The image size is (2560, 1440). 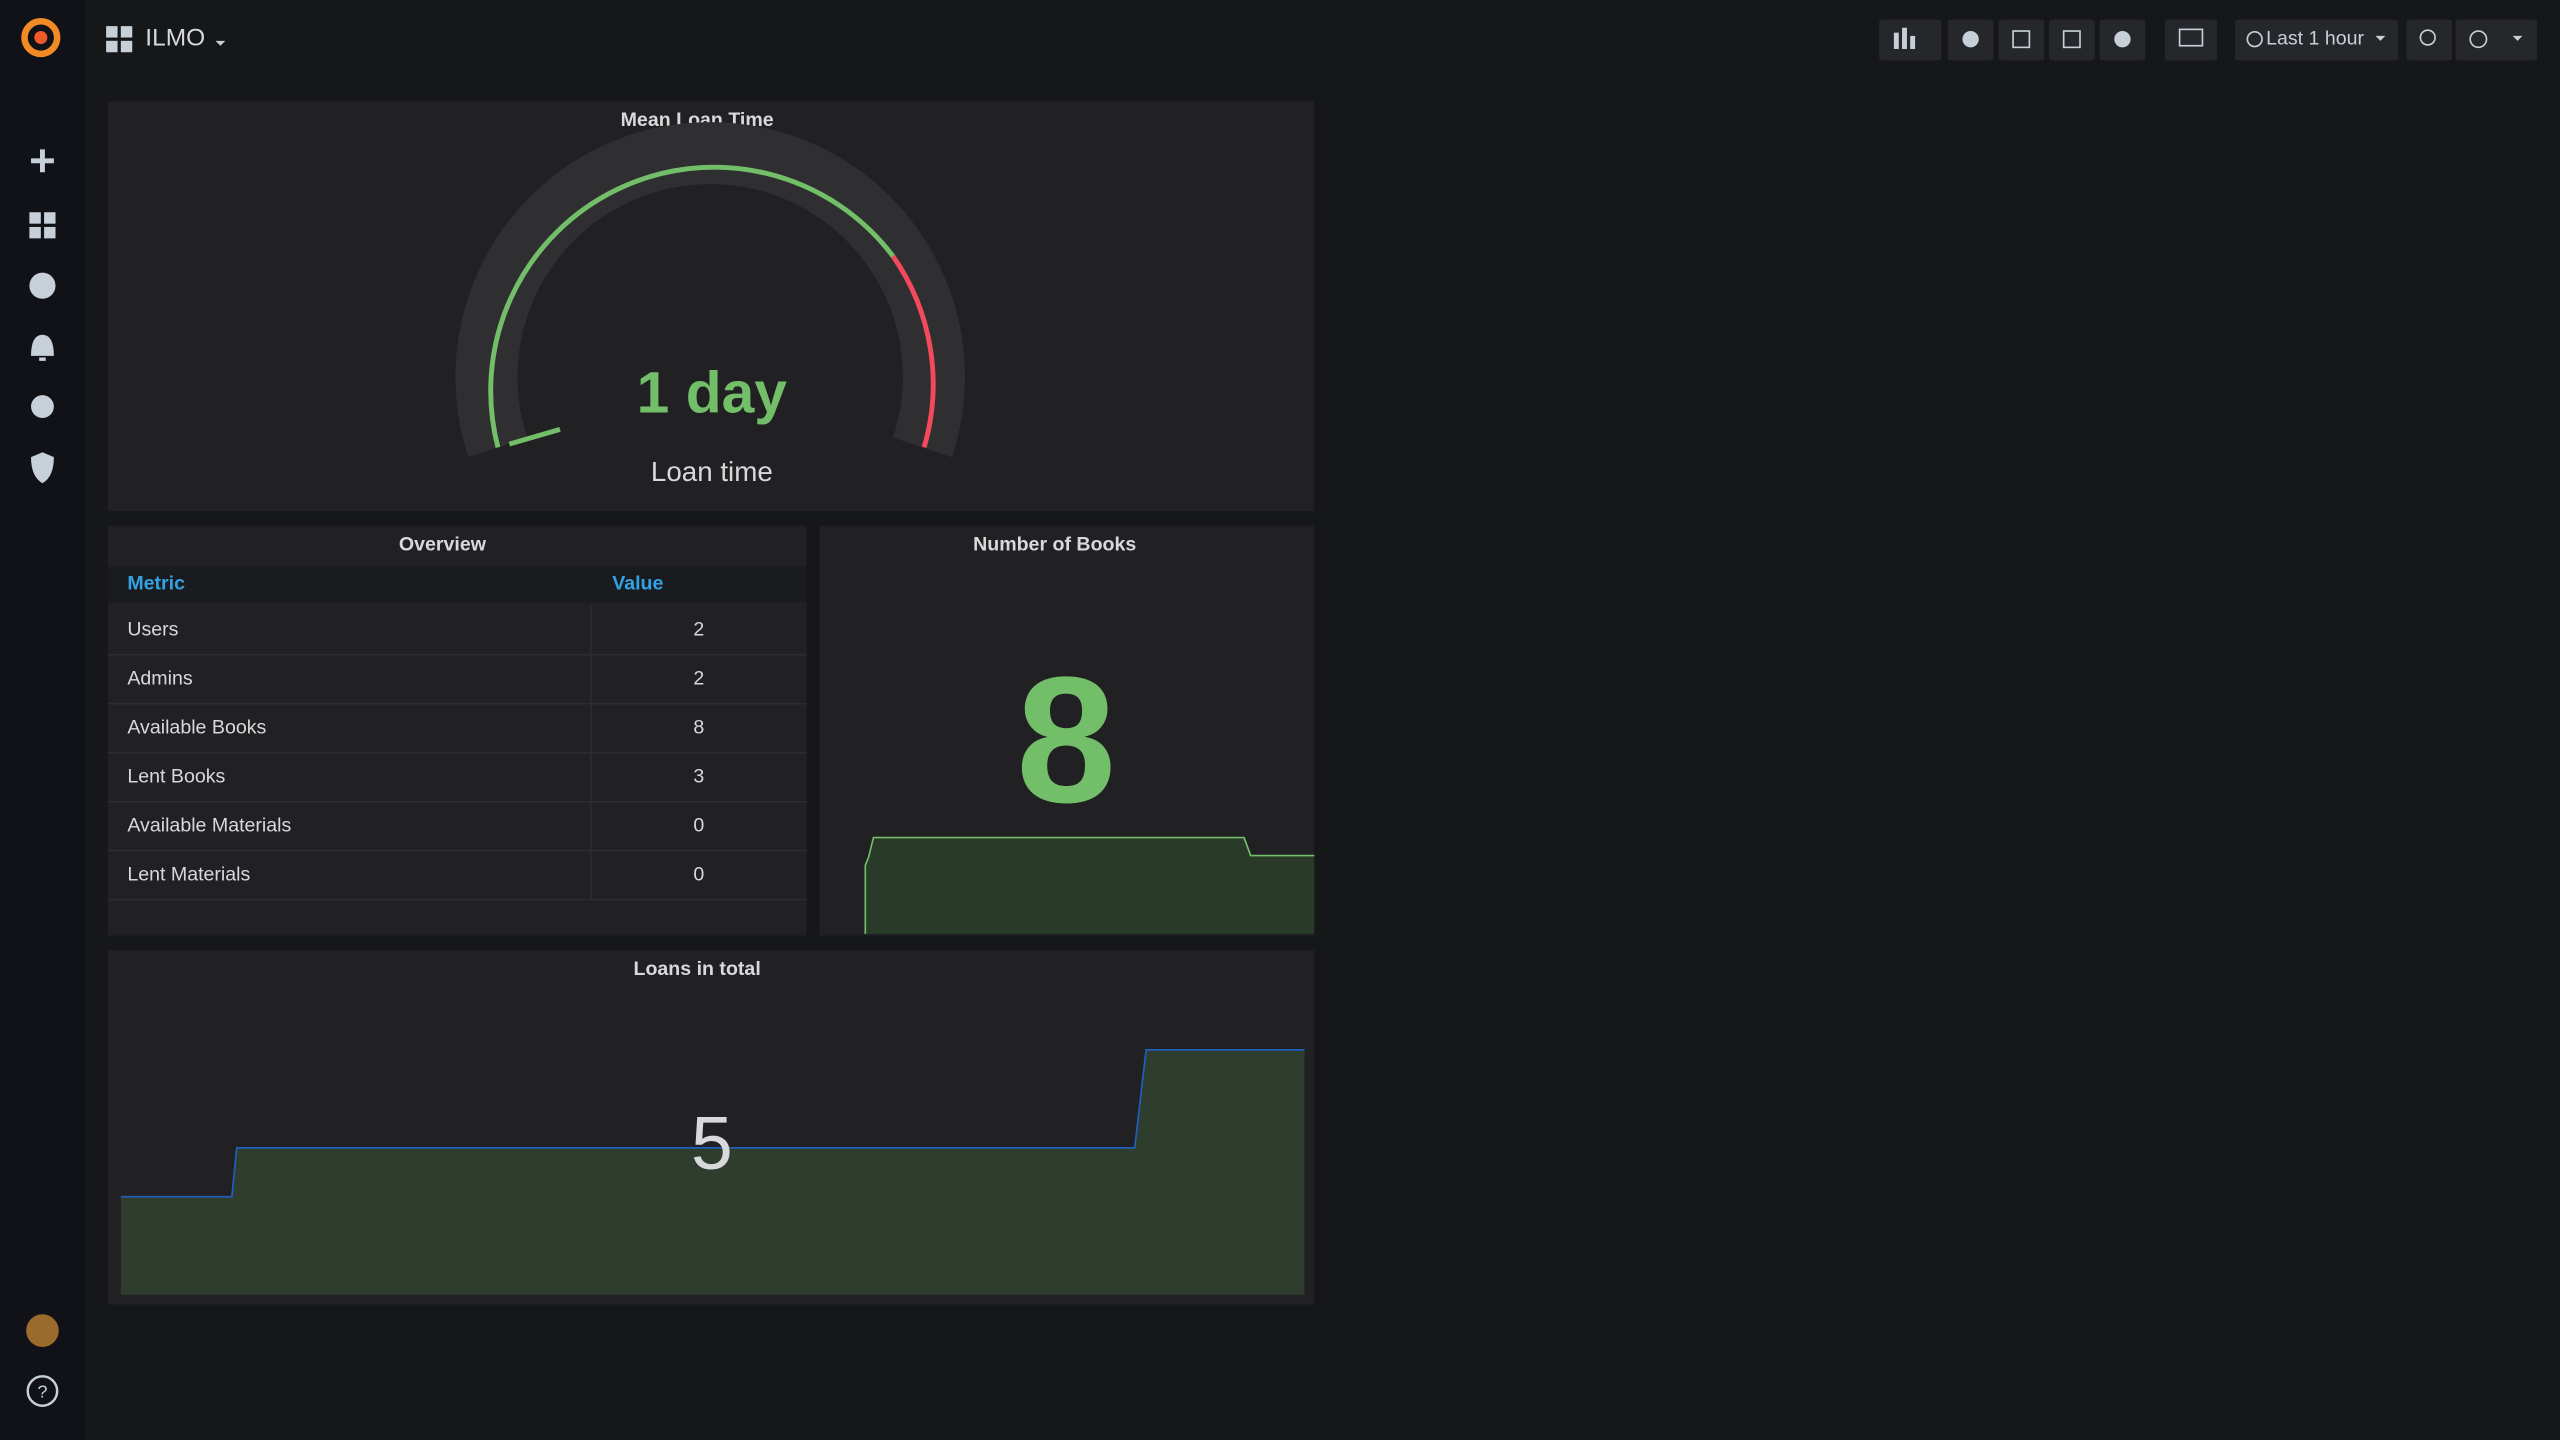 What do you see at coordinates (220, 43) in the screenshot?
I see `caret` at bounding box center [220, 43].